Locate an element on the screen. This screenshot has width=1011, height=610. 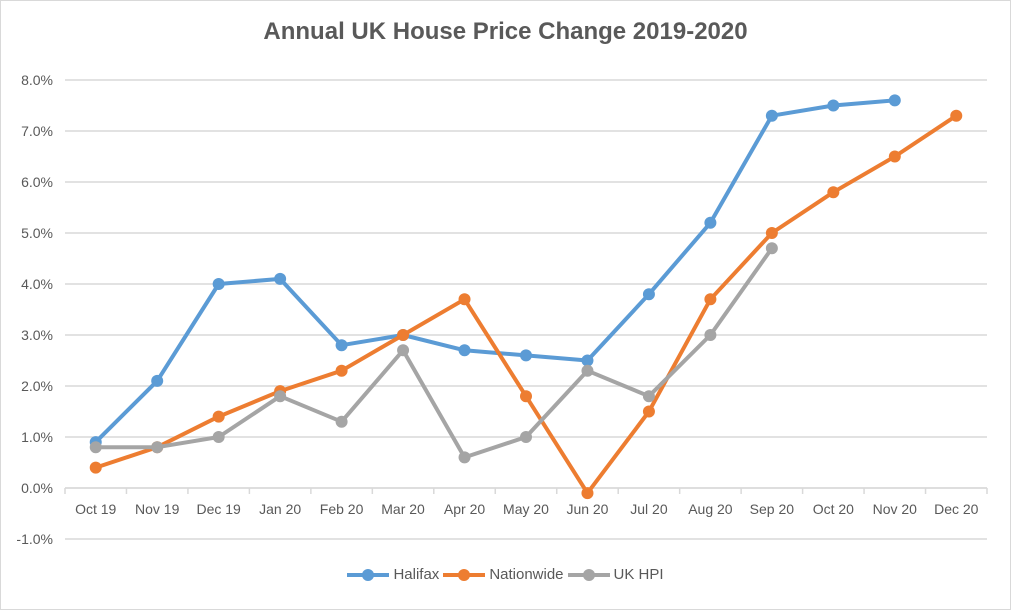
x-tick-label: Mar 20 is located at coordinates (403, 509).